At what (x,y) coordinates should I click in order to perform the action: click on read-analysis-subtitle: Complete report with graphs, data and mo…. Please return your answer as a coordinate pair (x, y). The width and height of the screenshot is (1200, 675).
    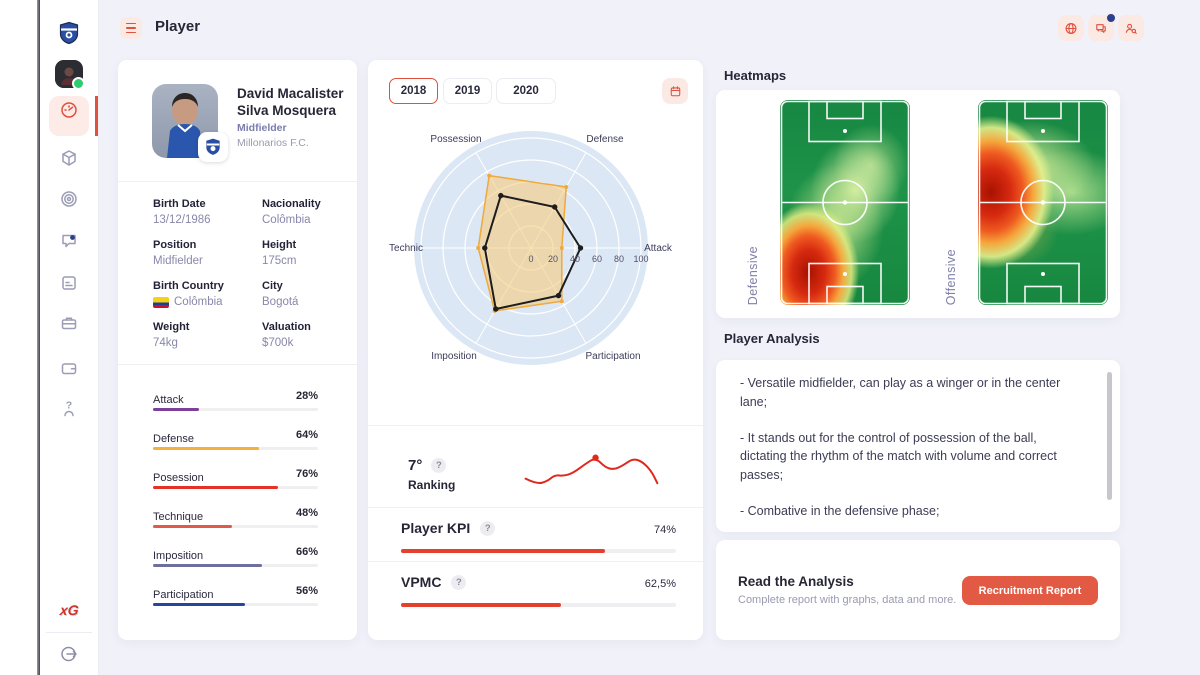
    Looking at the image, I should click on (847, 600).